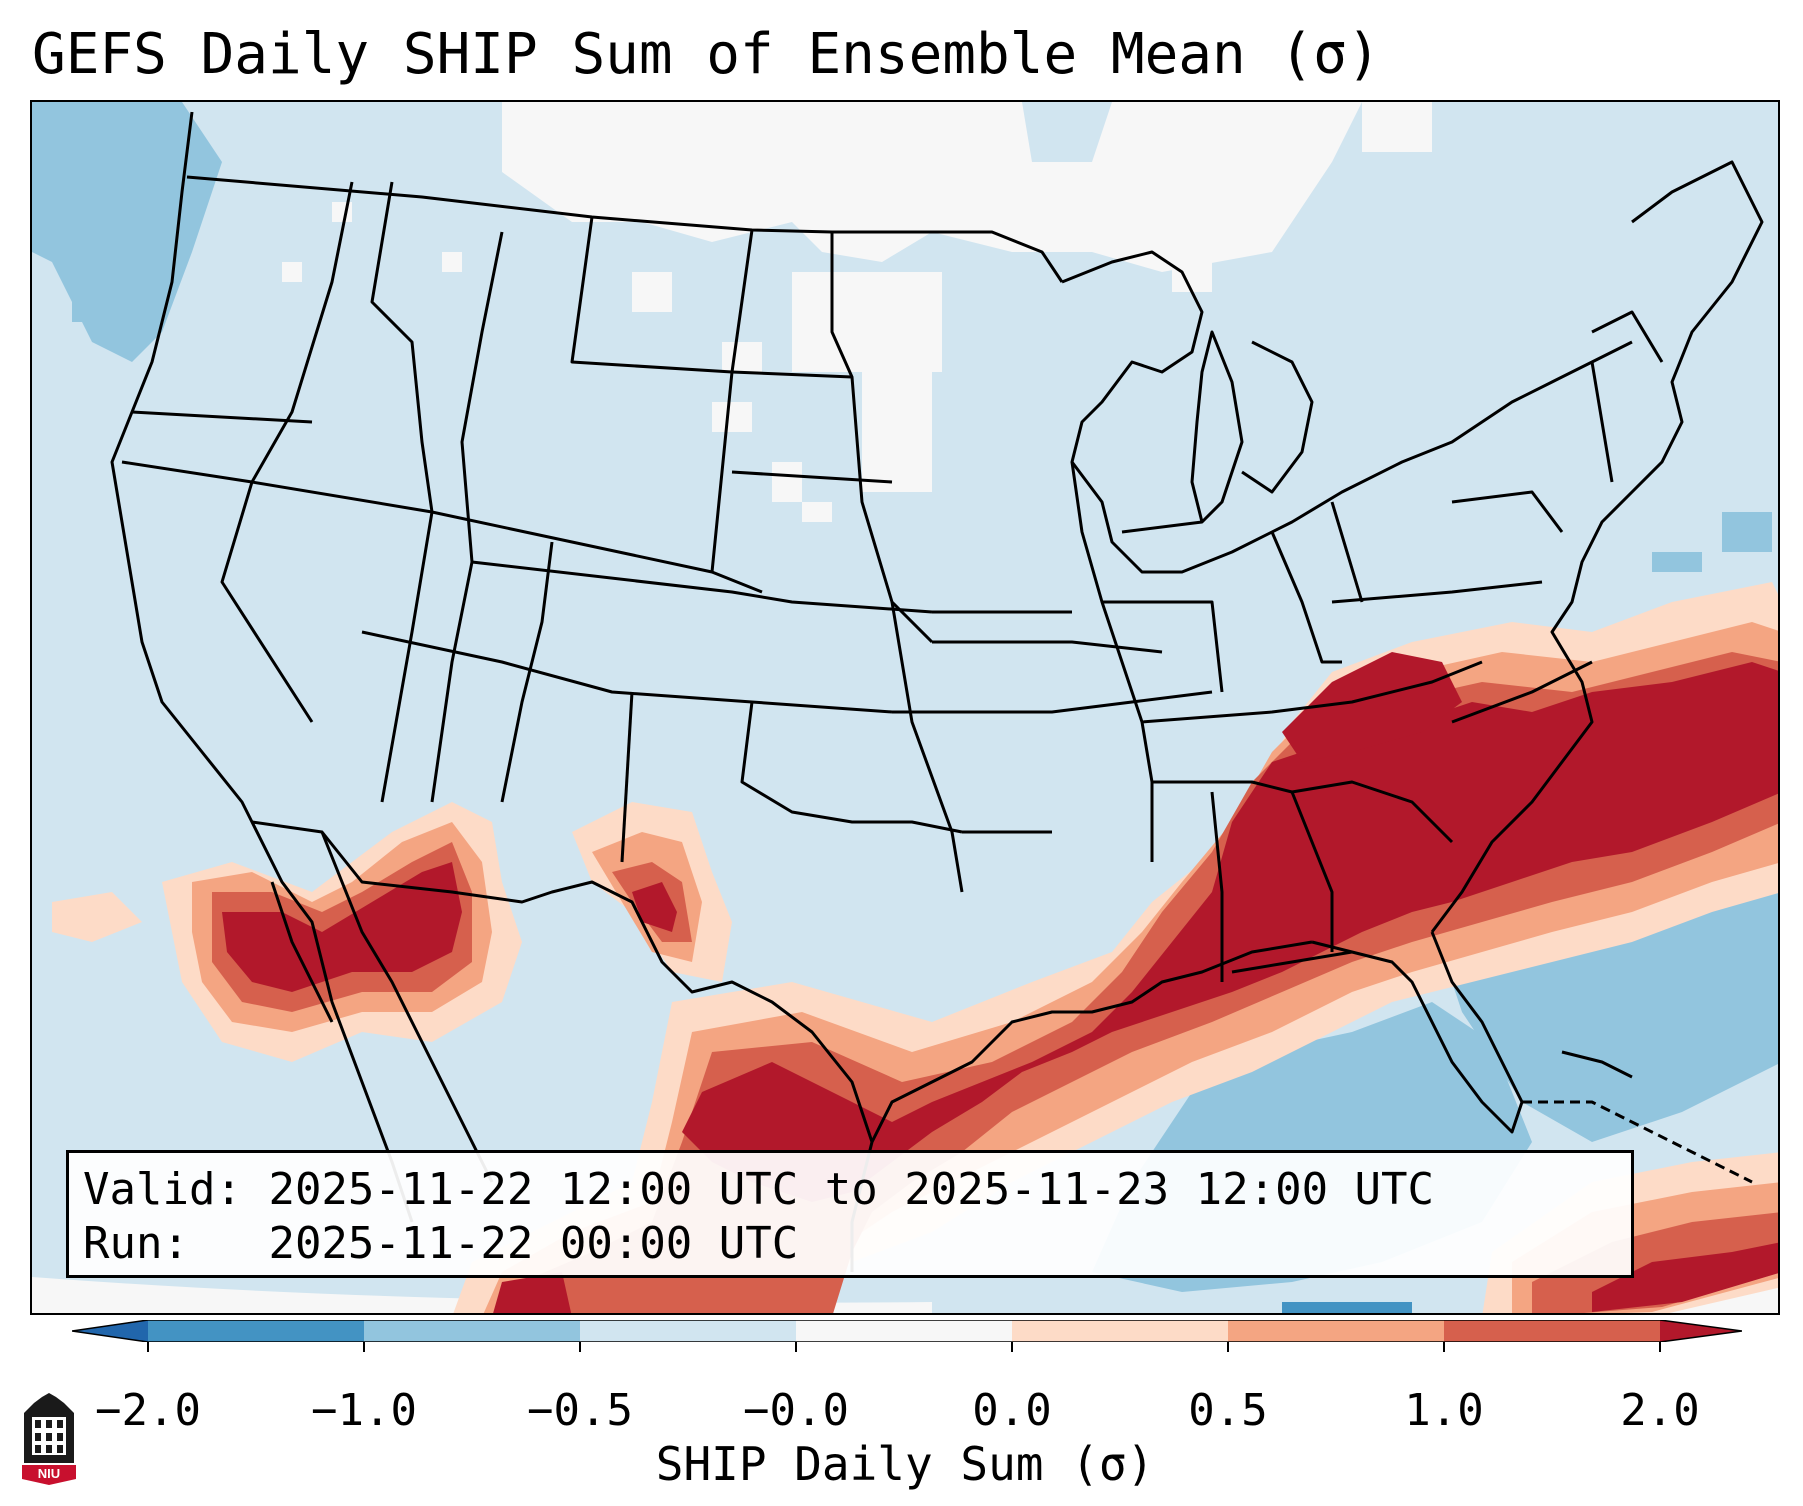 Image resolution: width=1803 pixels, height=1506 pixels. What do you see at coordinates (1701, 1331) in the screenshot?
I see `colorbar-over-arrow` at bounding box center [1701, 1331].